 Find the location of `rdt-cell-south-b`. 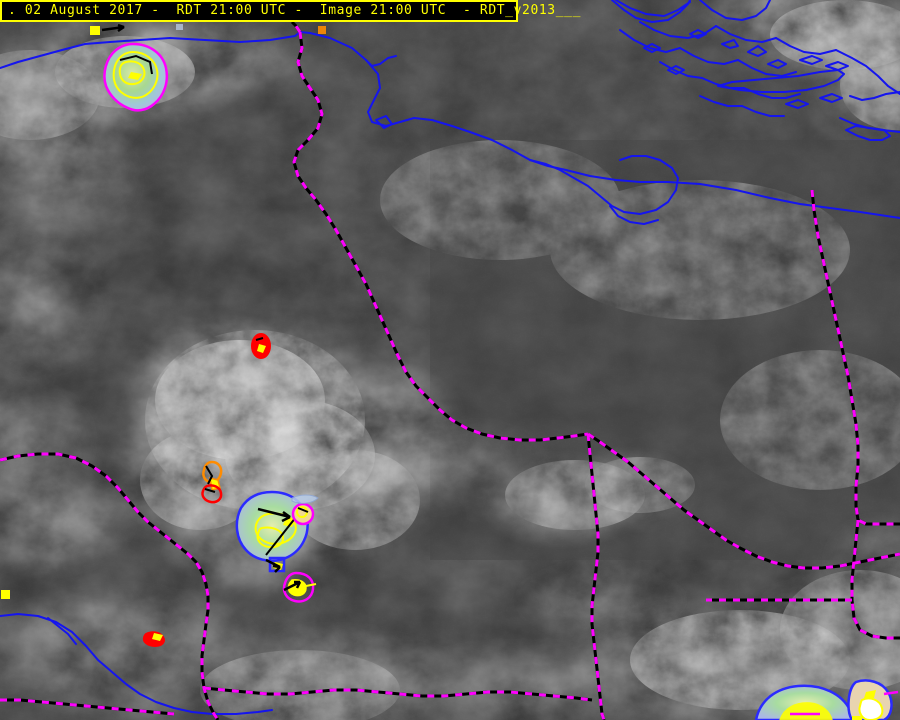

rdt-cell-south-b is located at coordinates (299, 587).